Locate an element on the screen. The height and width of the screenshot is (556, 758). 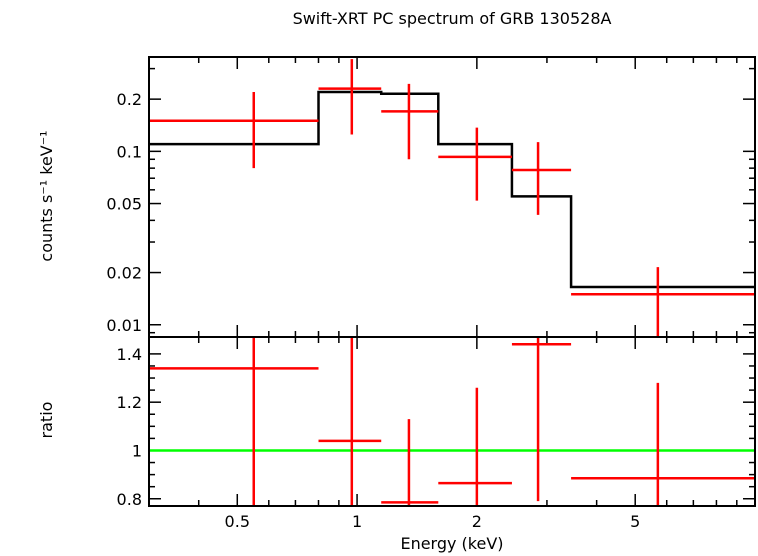
bottom-y-tick-label: 0.8 is located at coordinates (129, 499).